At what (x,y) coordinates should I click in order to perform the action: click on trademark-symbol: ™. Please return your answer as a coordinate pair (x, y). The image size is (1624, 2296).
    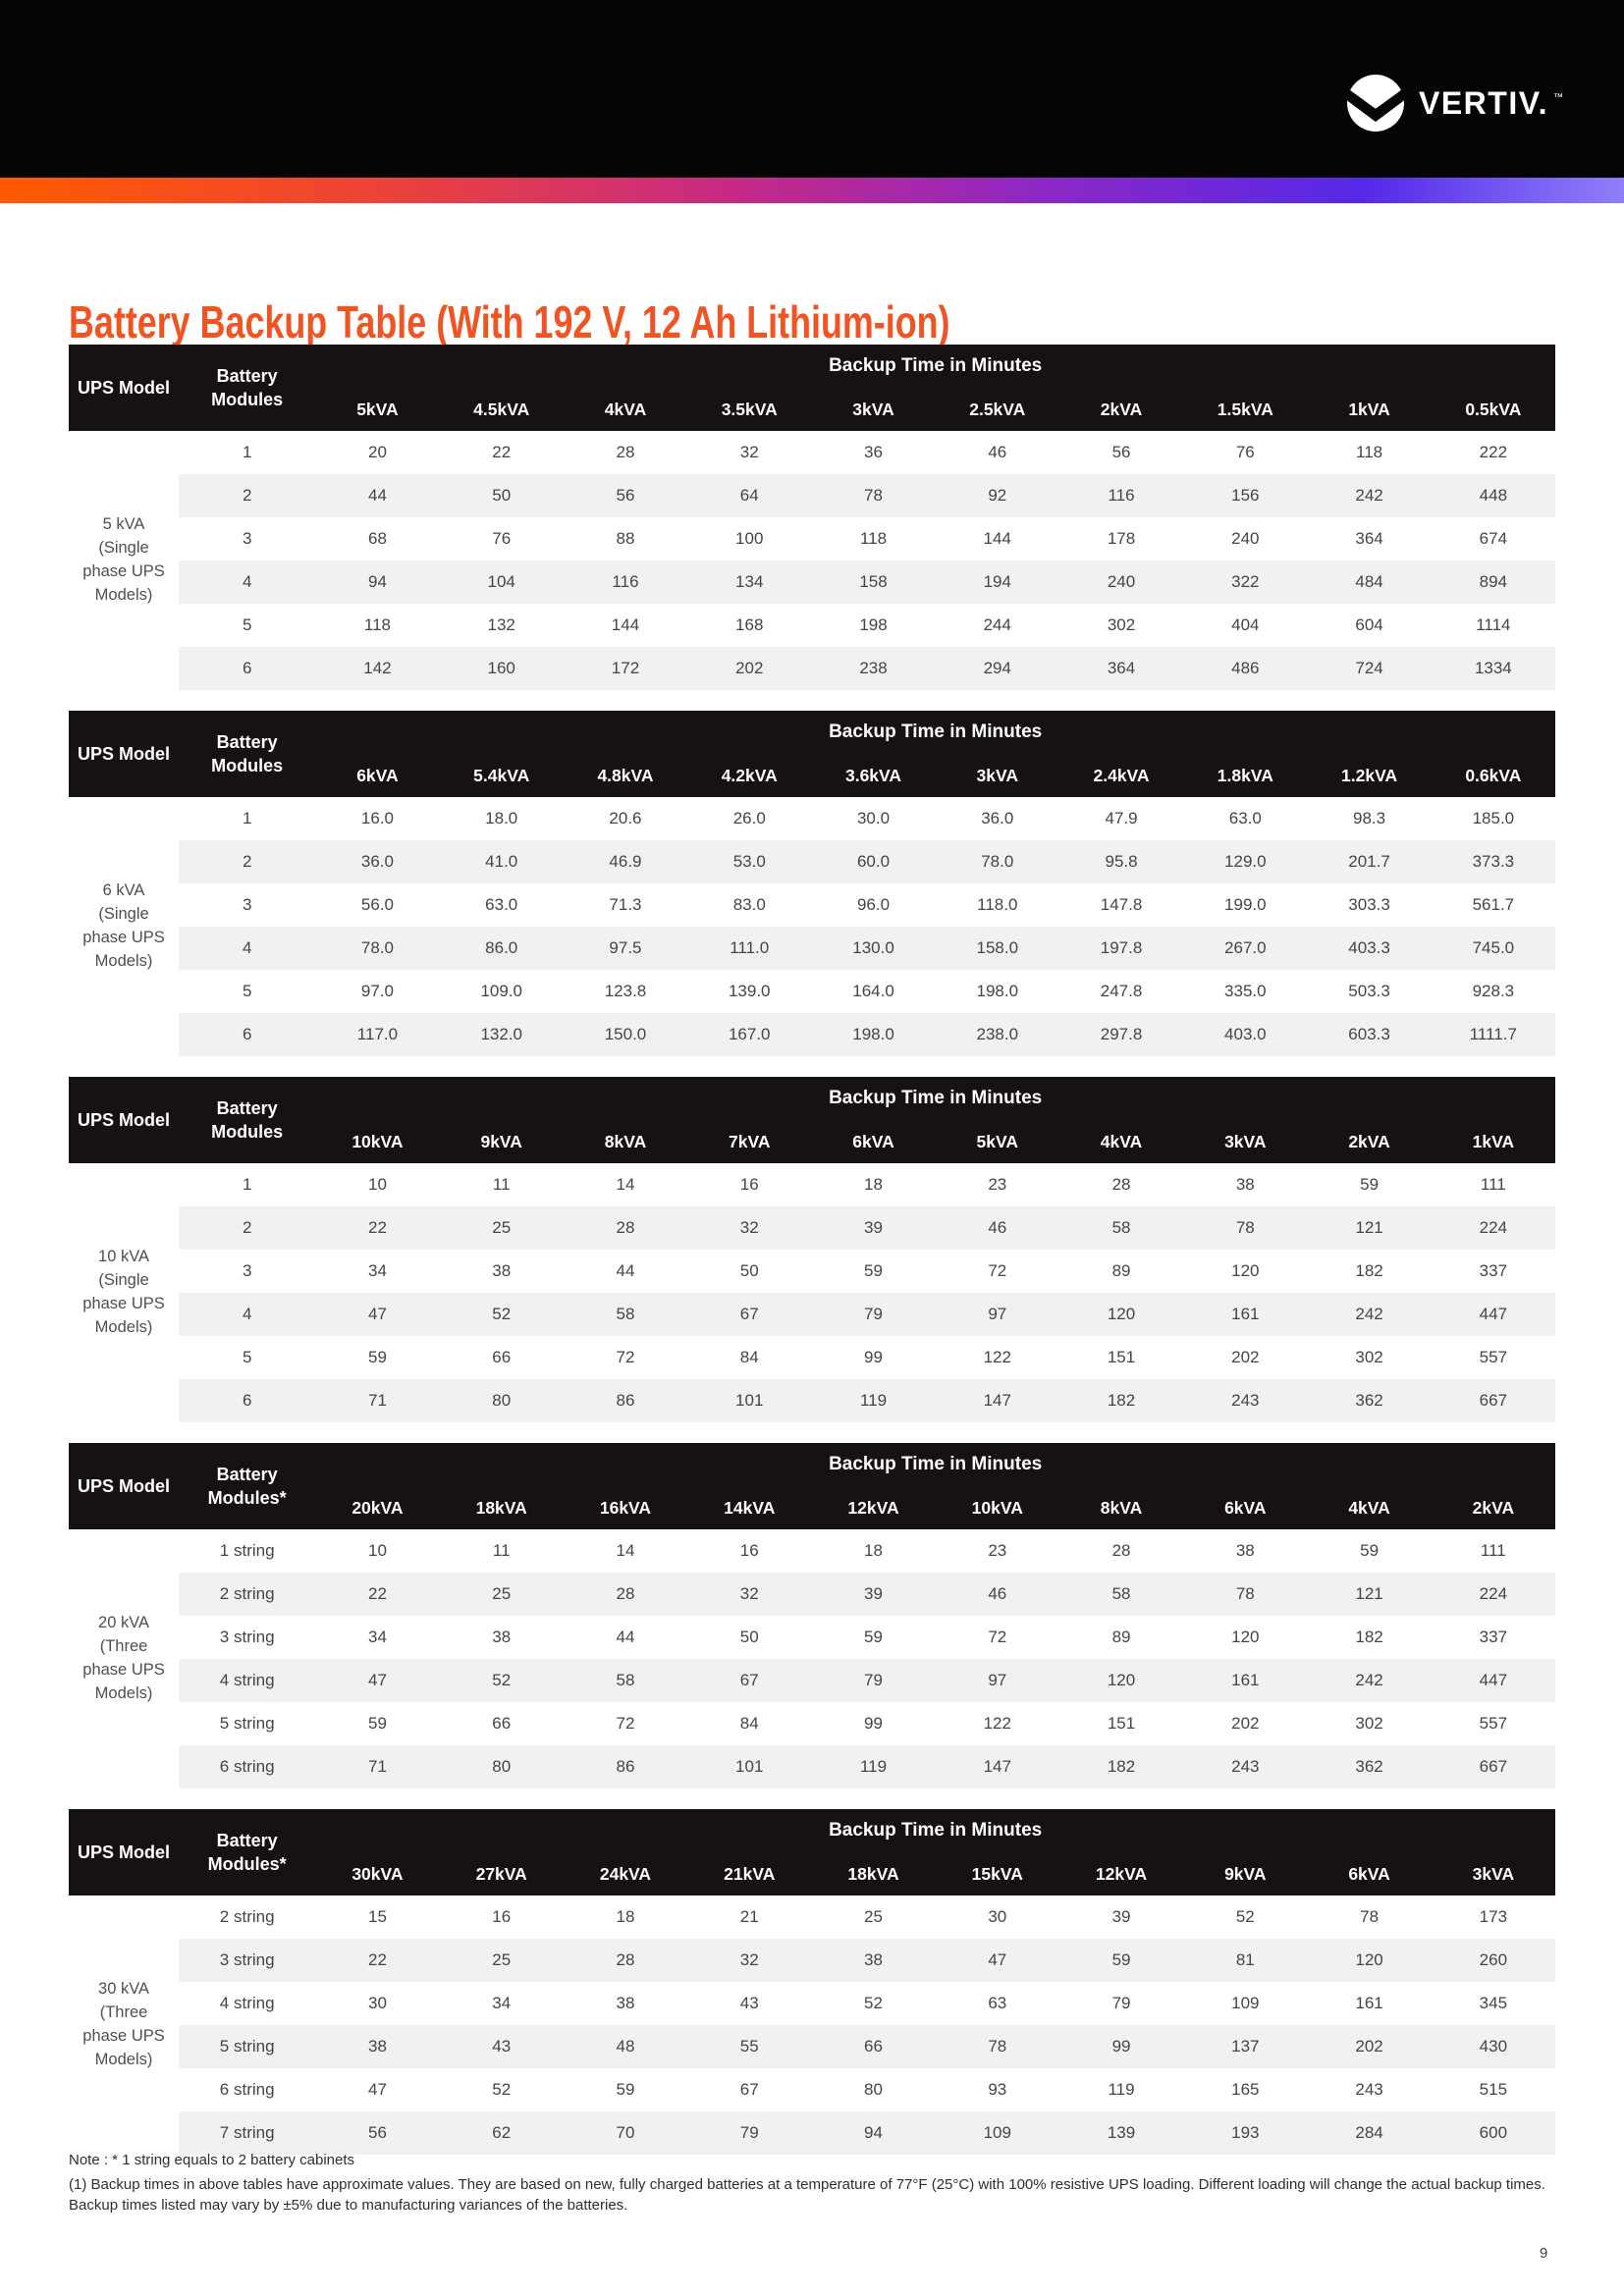
    Looking at the image, I should click on (1558, 97).